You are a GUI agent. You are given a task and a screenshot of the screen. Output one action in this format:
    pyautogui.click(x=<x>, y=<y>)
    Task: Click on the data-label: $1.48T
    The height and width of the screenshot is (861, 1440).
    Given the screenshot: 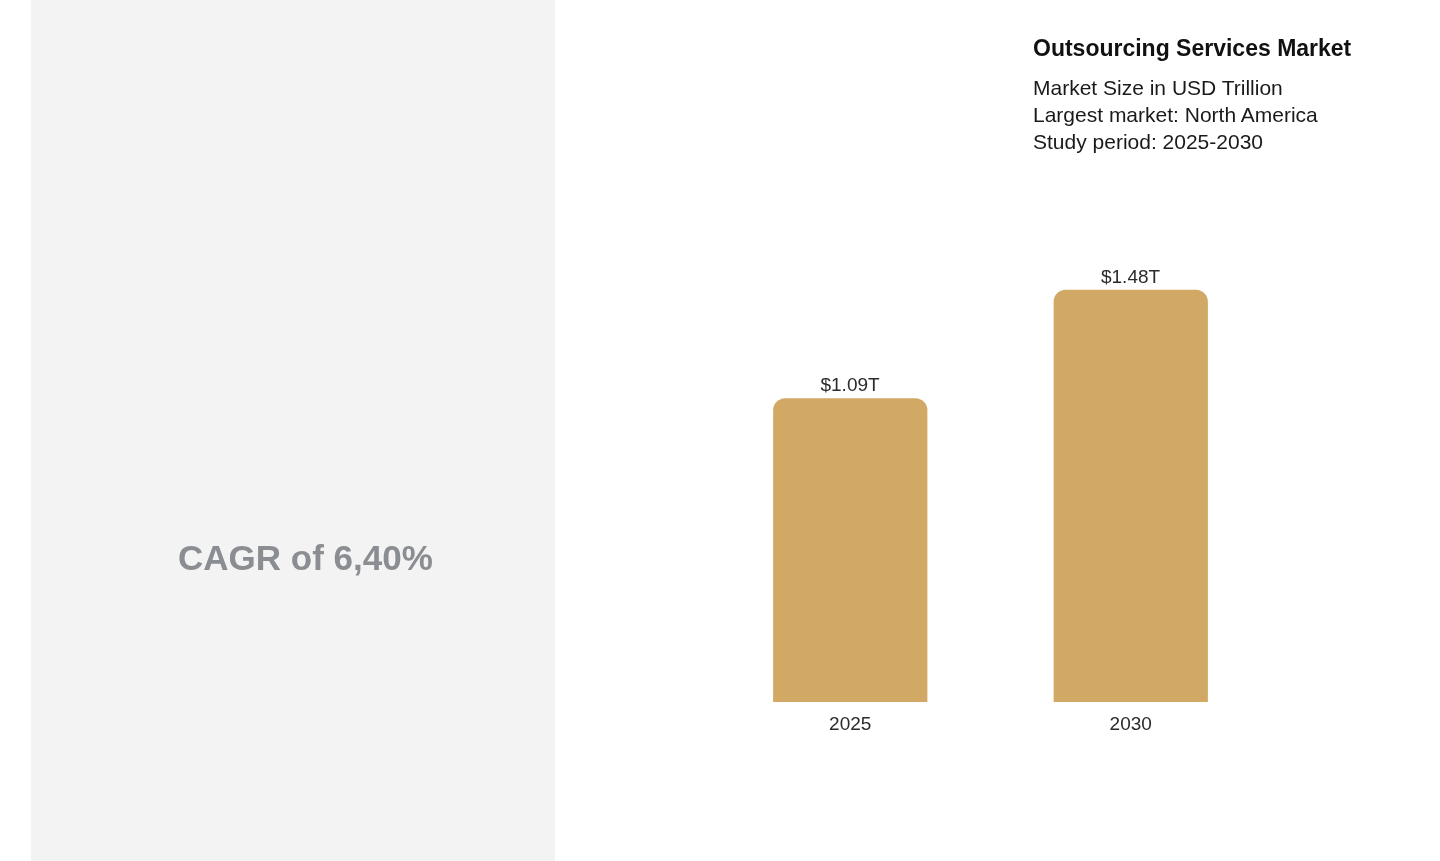 What is the action you would take?
    pyautogui.click(x=1130, y=276)
    